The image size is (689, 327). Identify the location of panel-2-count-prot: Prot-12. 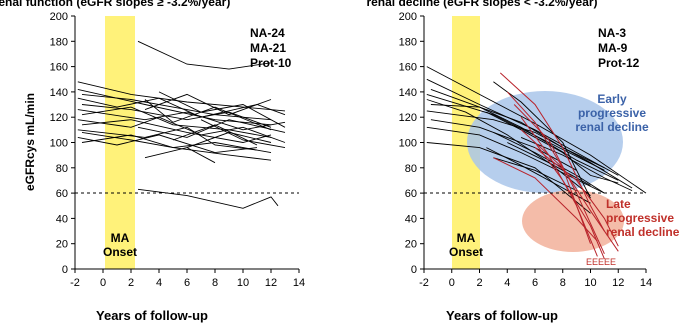
(619, 63).